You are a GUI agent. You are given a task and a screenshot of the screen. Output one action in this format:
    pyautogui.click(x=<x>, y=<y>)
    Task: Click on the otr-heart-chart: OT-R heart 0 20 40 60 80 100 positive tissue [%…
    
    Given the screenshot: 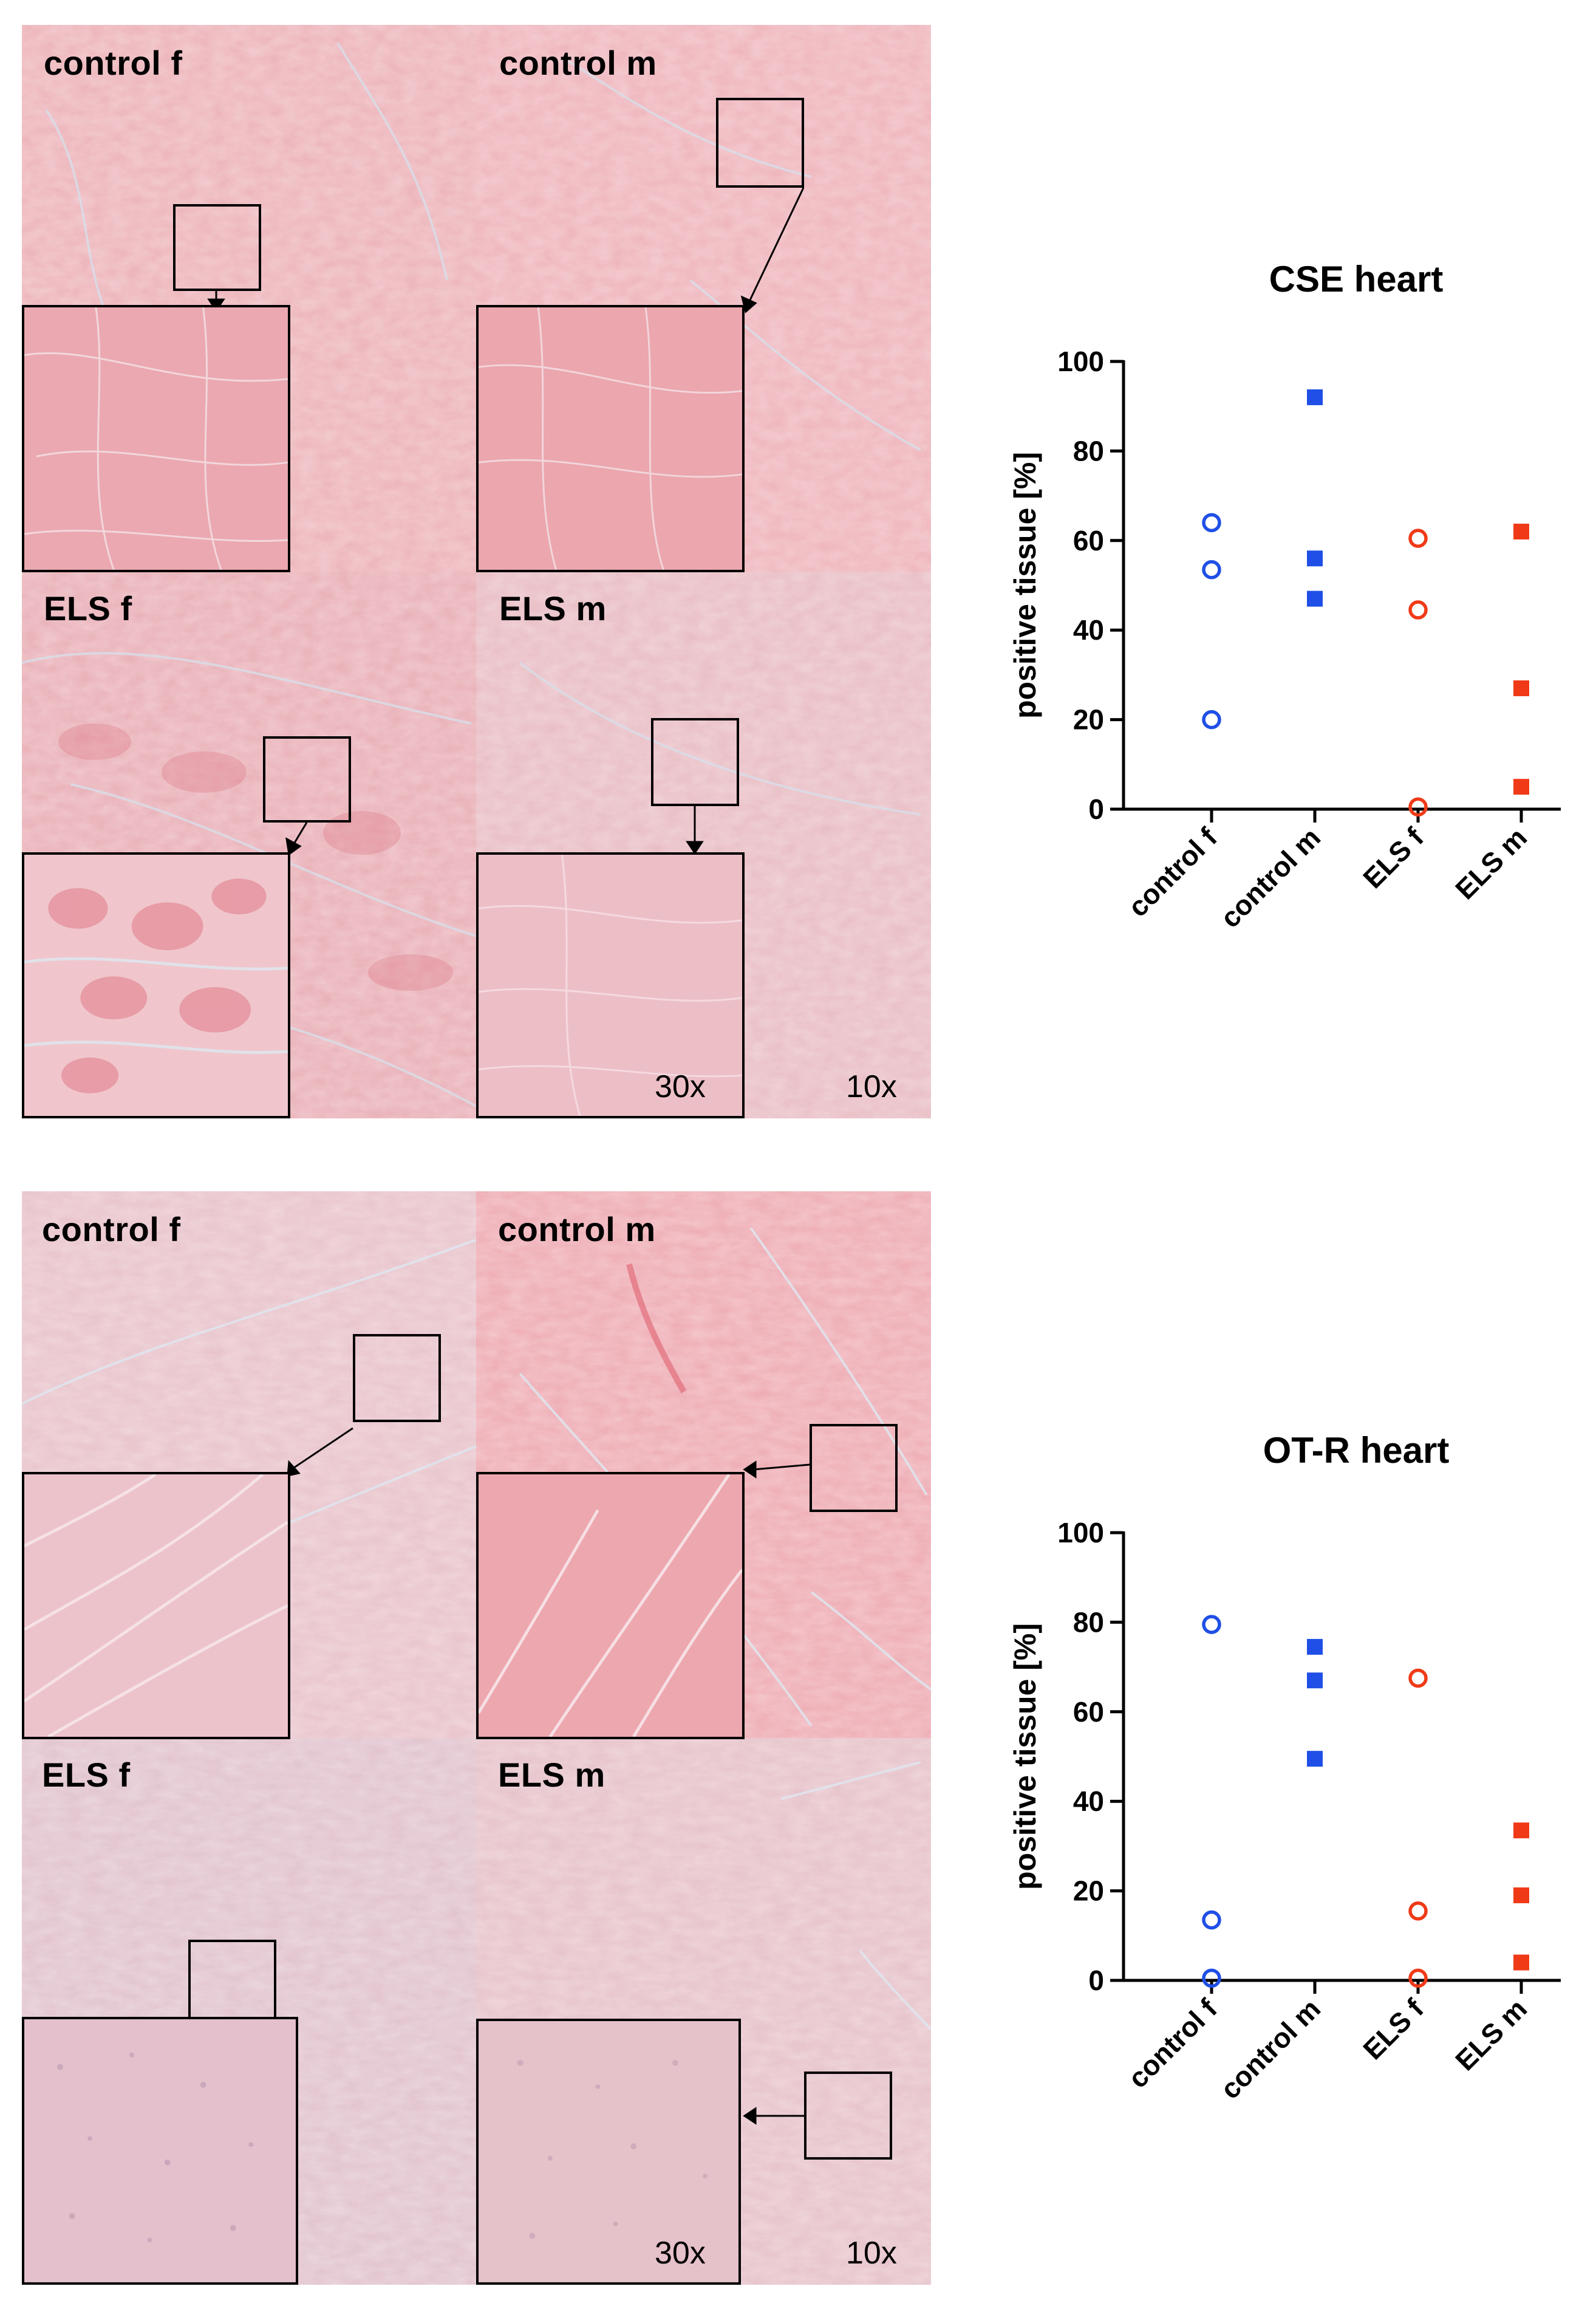 What is the action you would take?
    pyautogui.click(x=1276, y=1778)
    